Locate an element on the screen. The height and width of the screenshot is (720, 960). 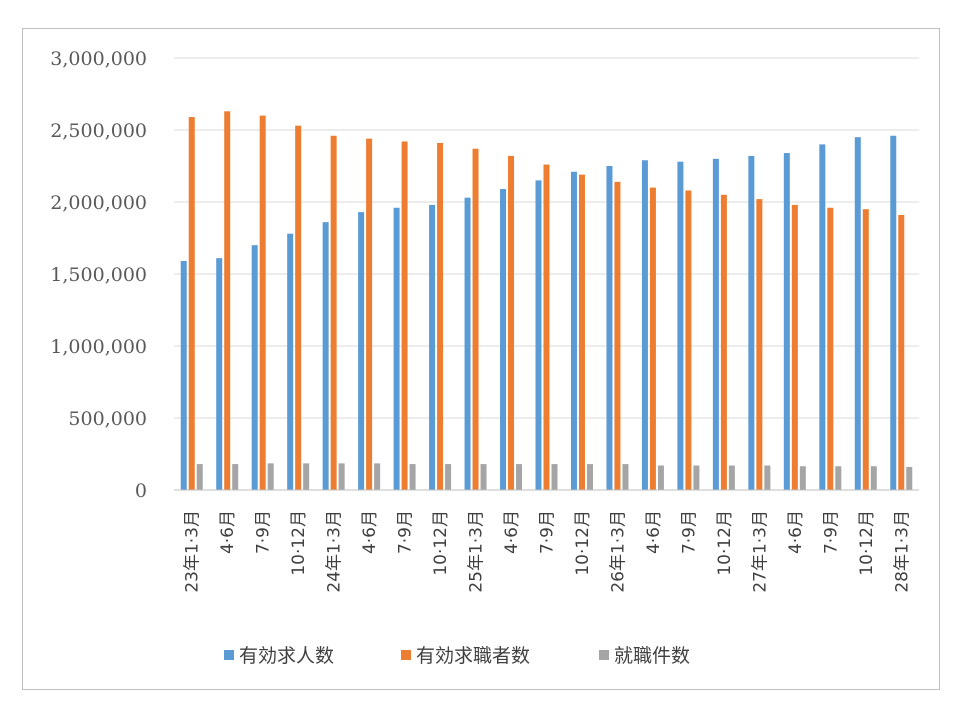
y-tick-label: 0 is located at coordinates (141, 491).